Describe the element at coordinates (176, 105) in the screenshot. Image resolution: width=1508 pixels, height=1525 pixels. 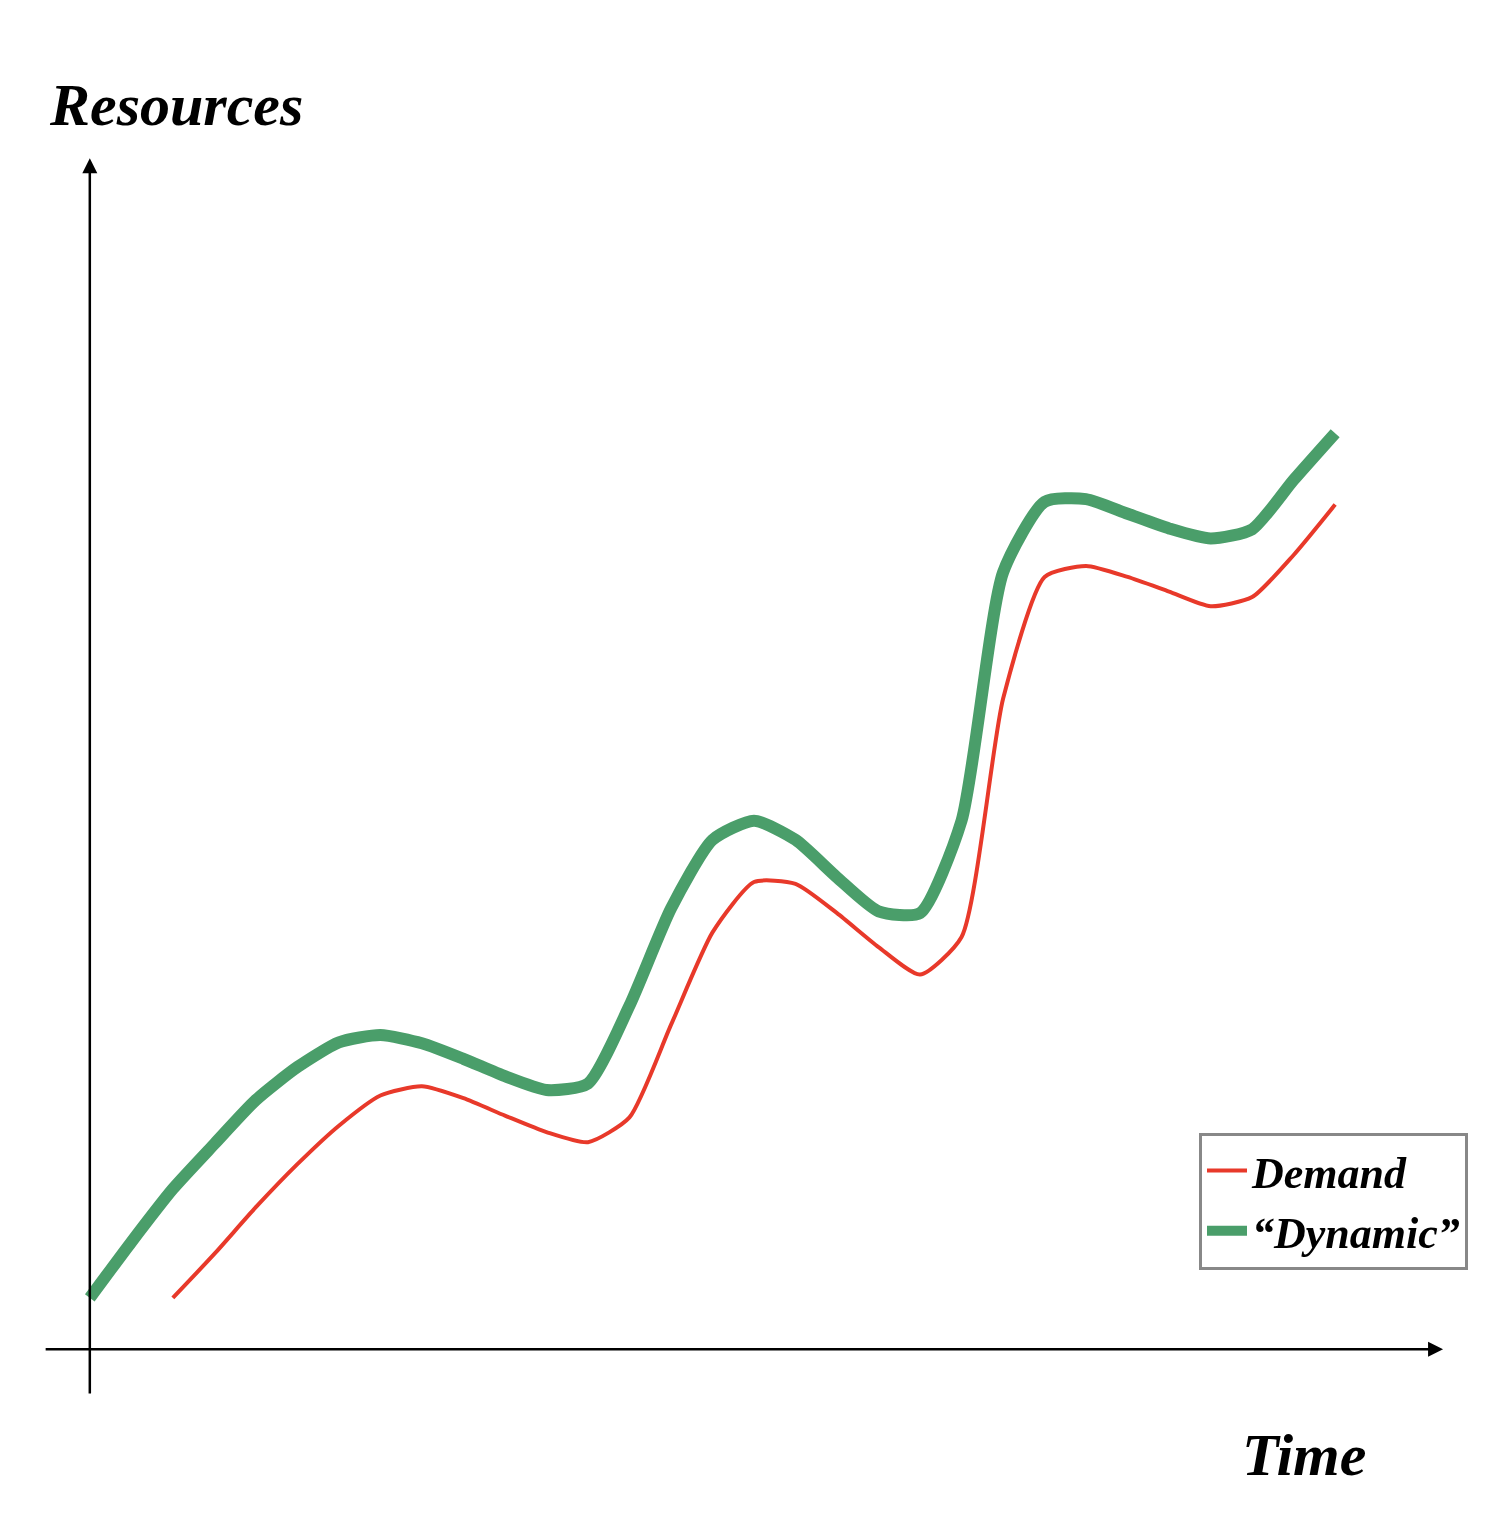
I see `y-axis-title: Resources` at that location.